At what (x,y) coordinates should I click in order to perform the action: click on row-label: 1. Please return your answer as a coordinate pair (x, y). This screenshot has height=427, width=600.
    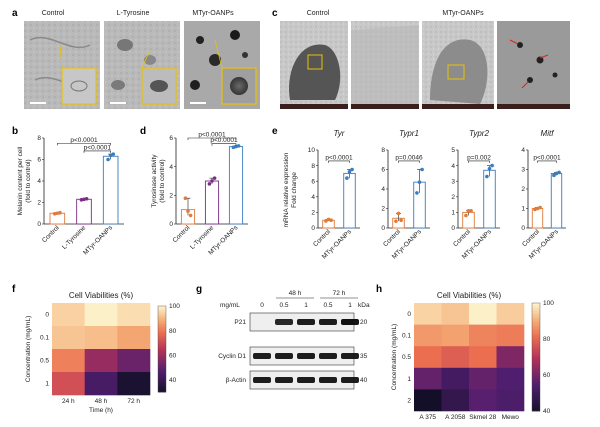
    Looking at the image, I should click on (409, 379).